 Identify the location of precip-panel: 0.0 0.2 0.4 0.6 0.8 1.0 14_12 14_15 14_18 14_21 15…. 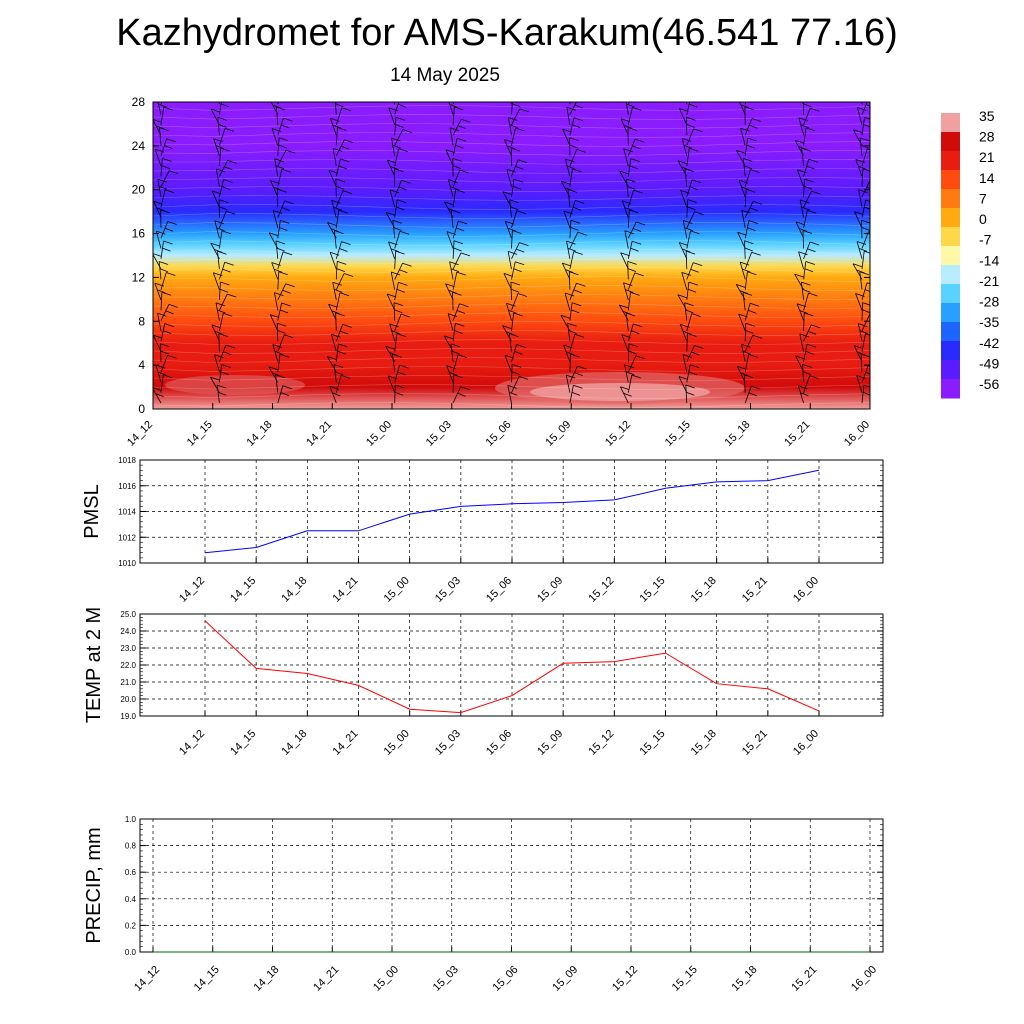
(483, 904).